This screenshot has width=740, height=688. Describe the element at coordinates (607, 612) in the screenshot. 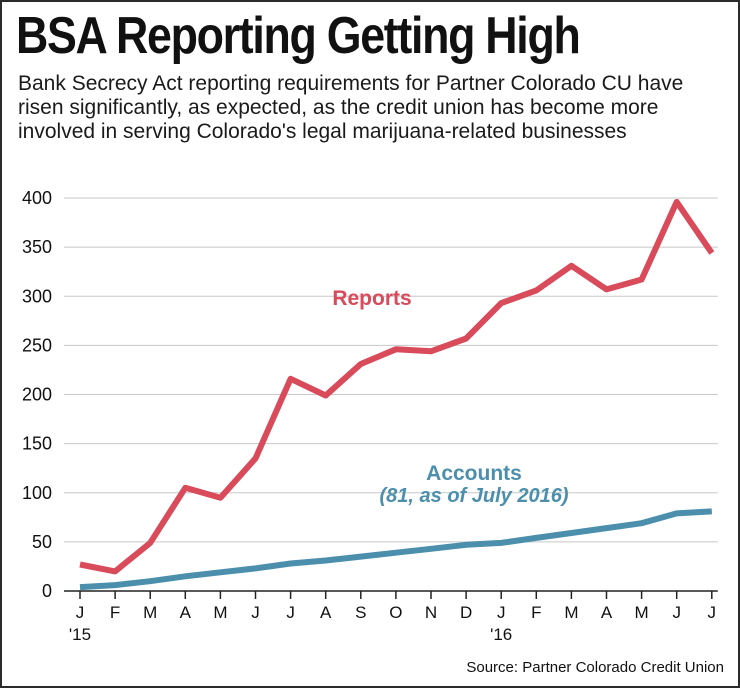

I see `x-tick-label-15: A` at that location.